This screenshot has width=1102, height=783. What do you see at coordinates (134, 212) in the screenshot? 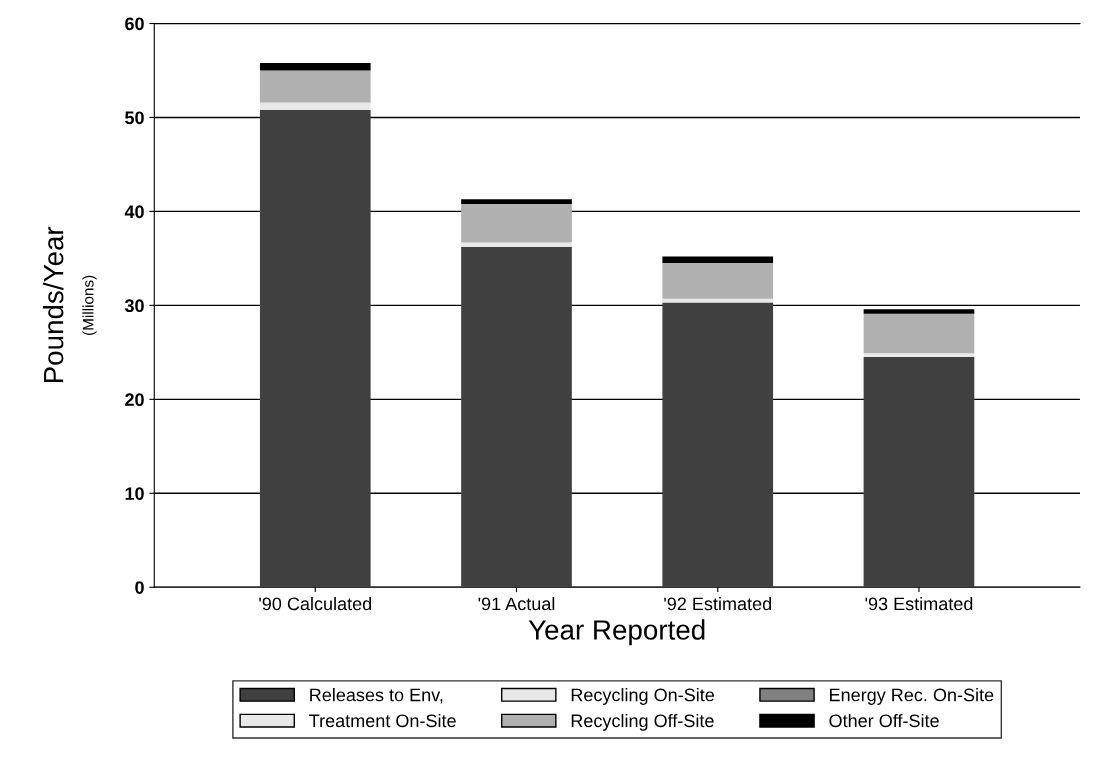
I see `y-tick-label: 40` at bounding box center [134, 212].